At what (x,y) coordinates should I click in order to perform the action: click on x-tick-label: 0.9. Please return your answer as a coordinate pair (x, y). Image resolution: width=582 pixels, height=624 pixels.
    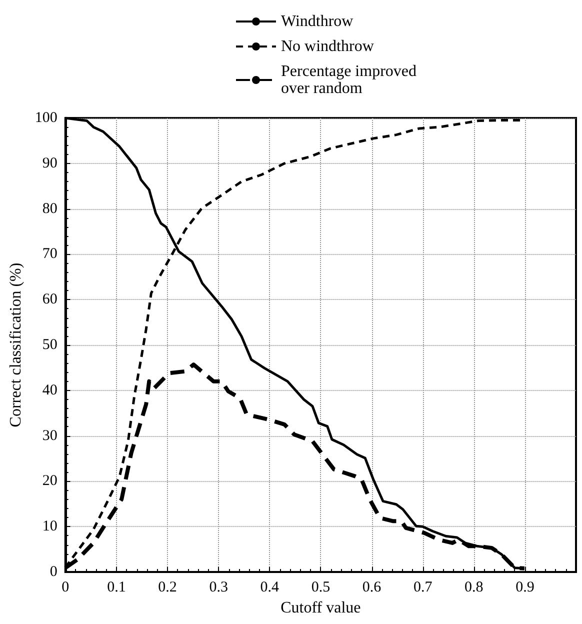
    Looking at the image, I should click on (525, 588).